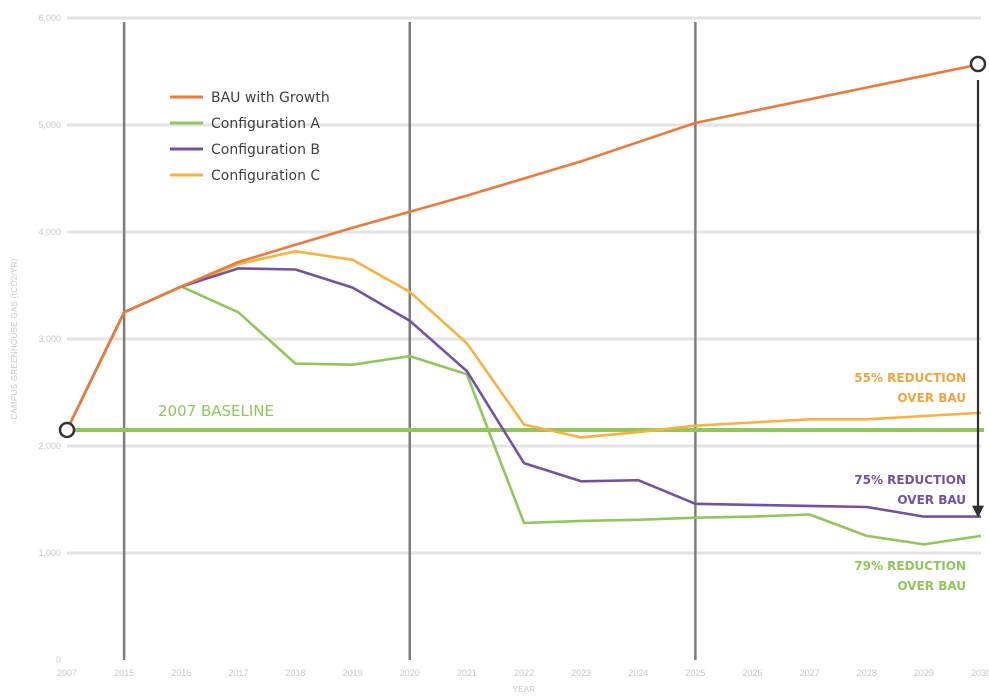 Image resolution: width=989 pixels, height=696 pixels. I want to click on arrow-head, so click(978, 511).